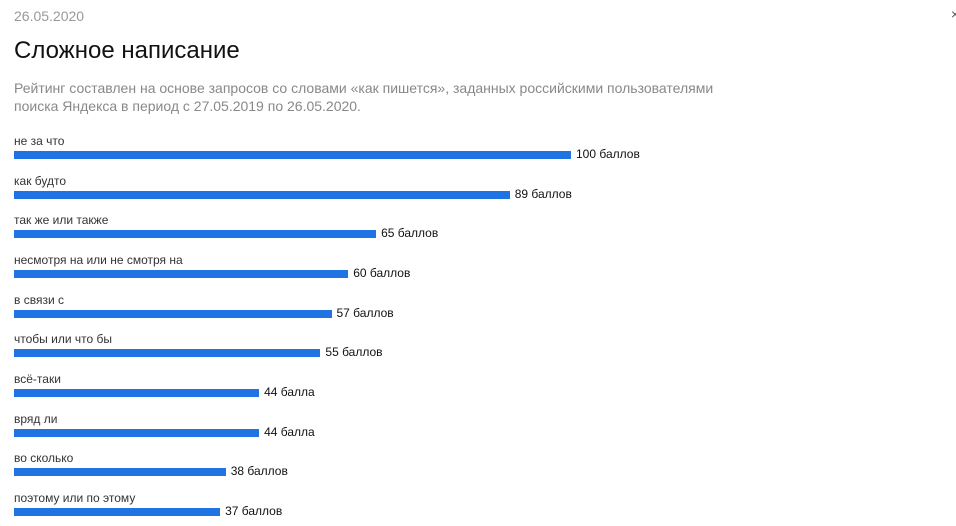  Describe the element at coordinates (36, 418) in the screenshot. I see `category-label: вряд ли` at that location.